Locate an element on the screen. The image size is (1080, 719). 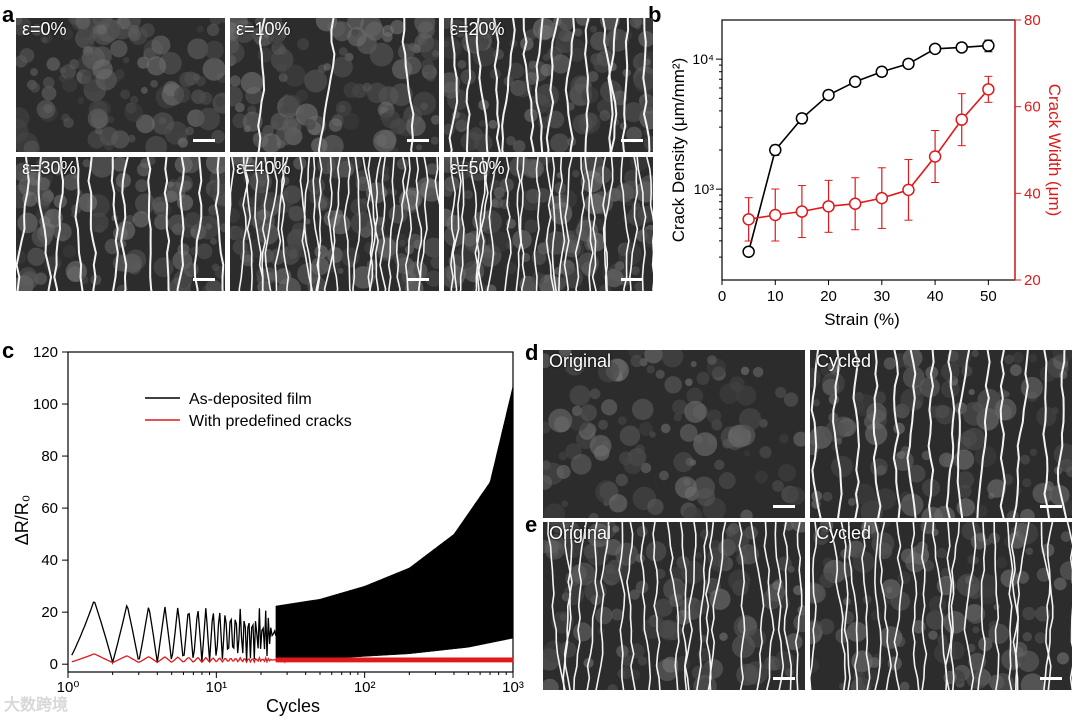
y-tick-label: 10³ is located at coordinates (704, 189).